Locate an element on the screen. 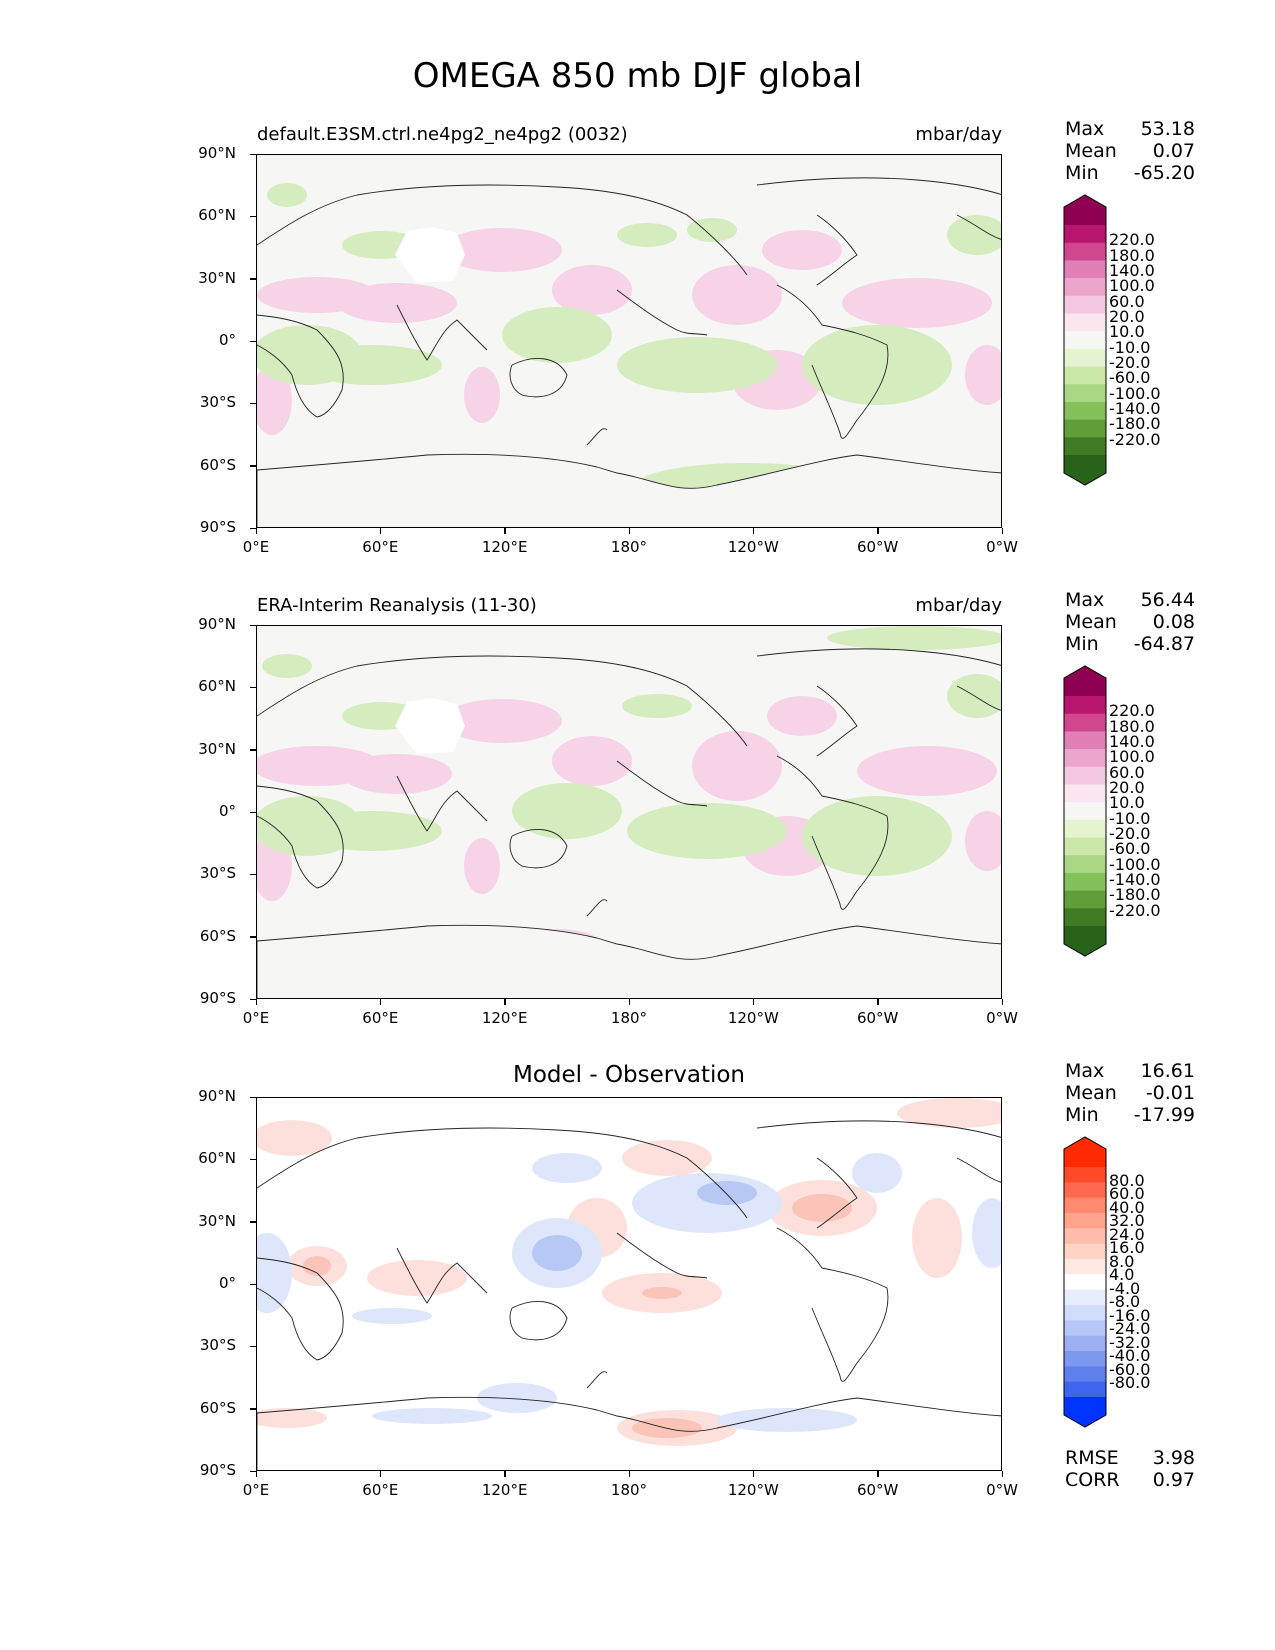  x-tick-label: 0°E is located at coordinates (256, 1018).